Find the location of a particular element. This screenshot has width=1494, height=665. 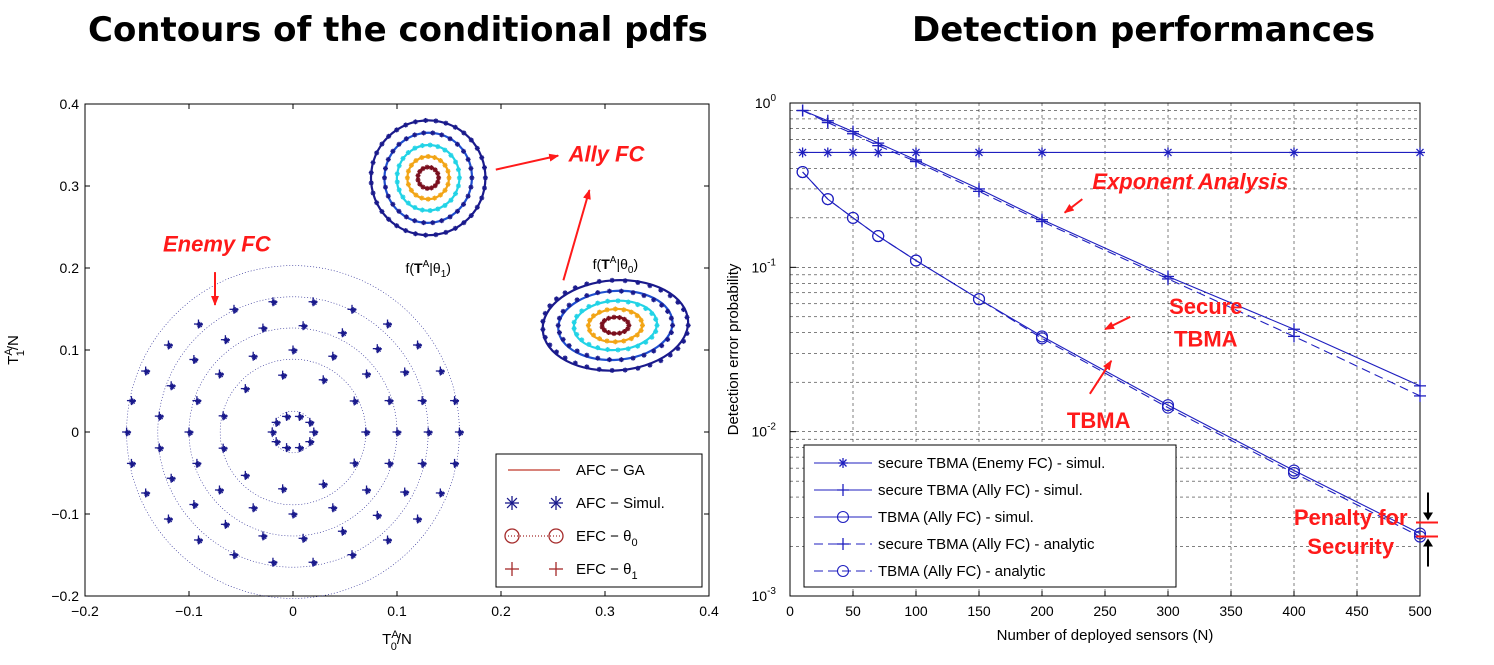

y-tick-label: −0.2 is located at coordinates (65, 596).